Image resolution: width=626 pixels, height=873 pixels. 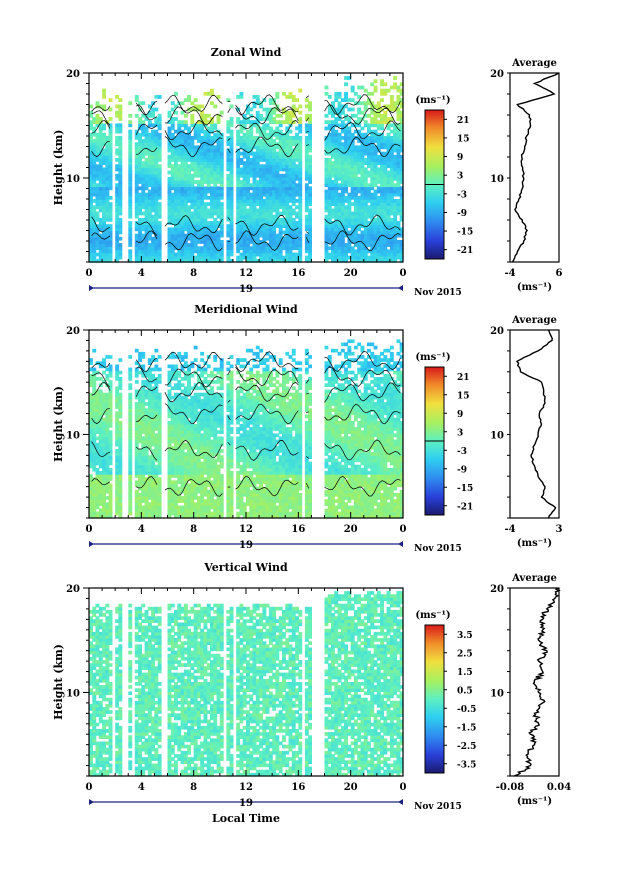 What do you see at coordinates (246, 240) in the screenshot?
I see `contour-line` at bounding box center [246, 240].